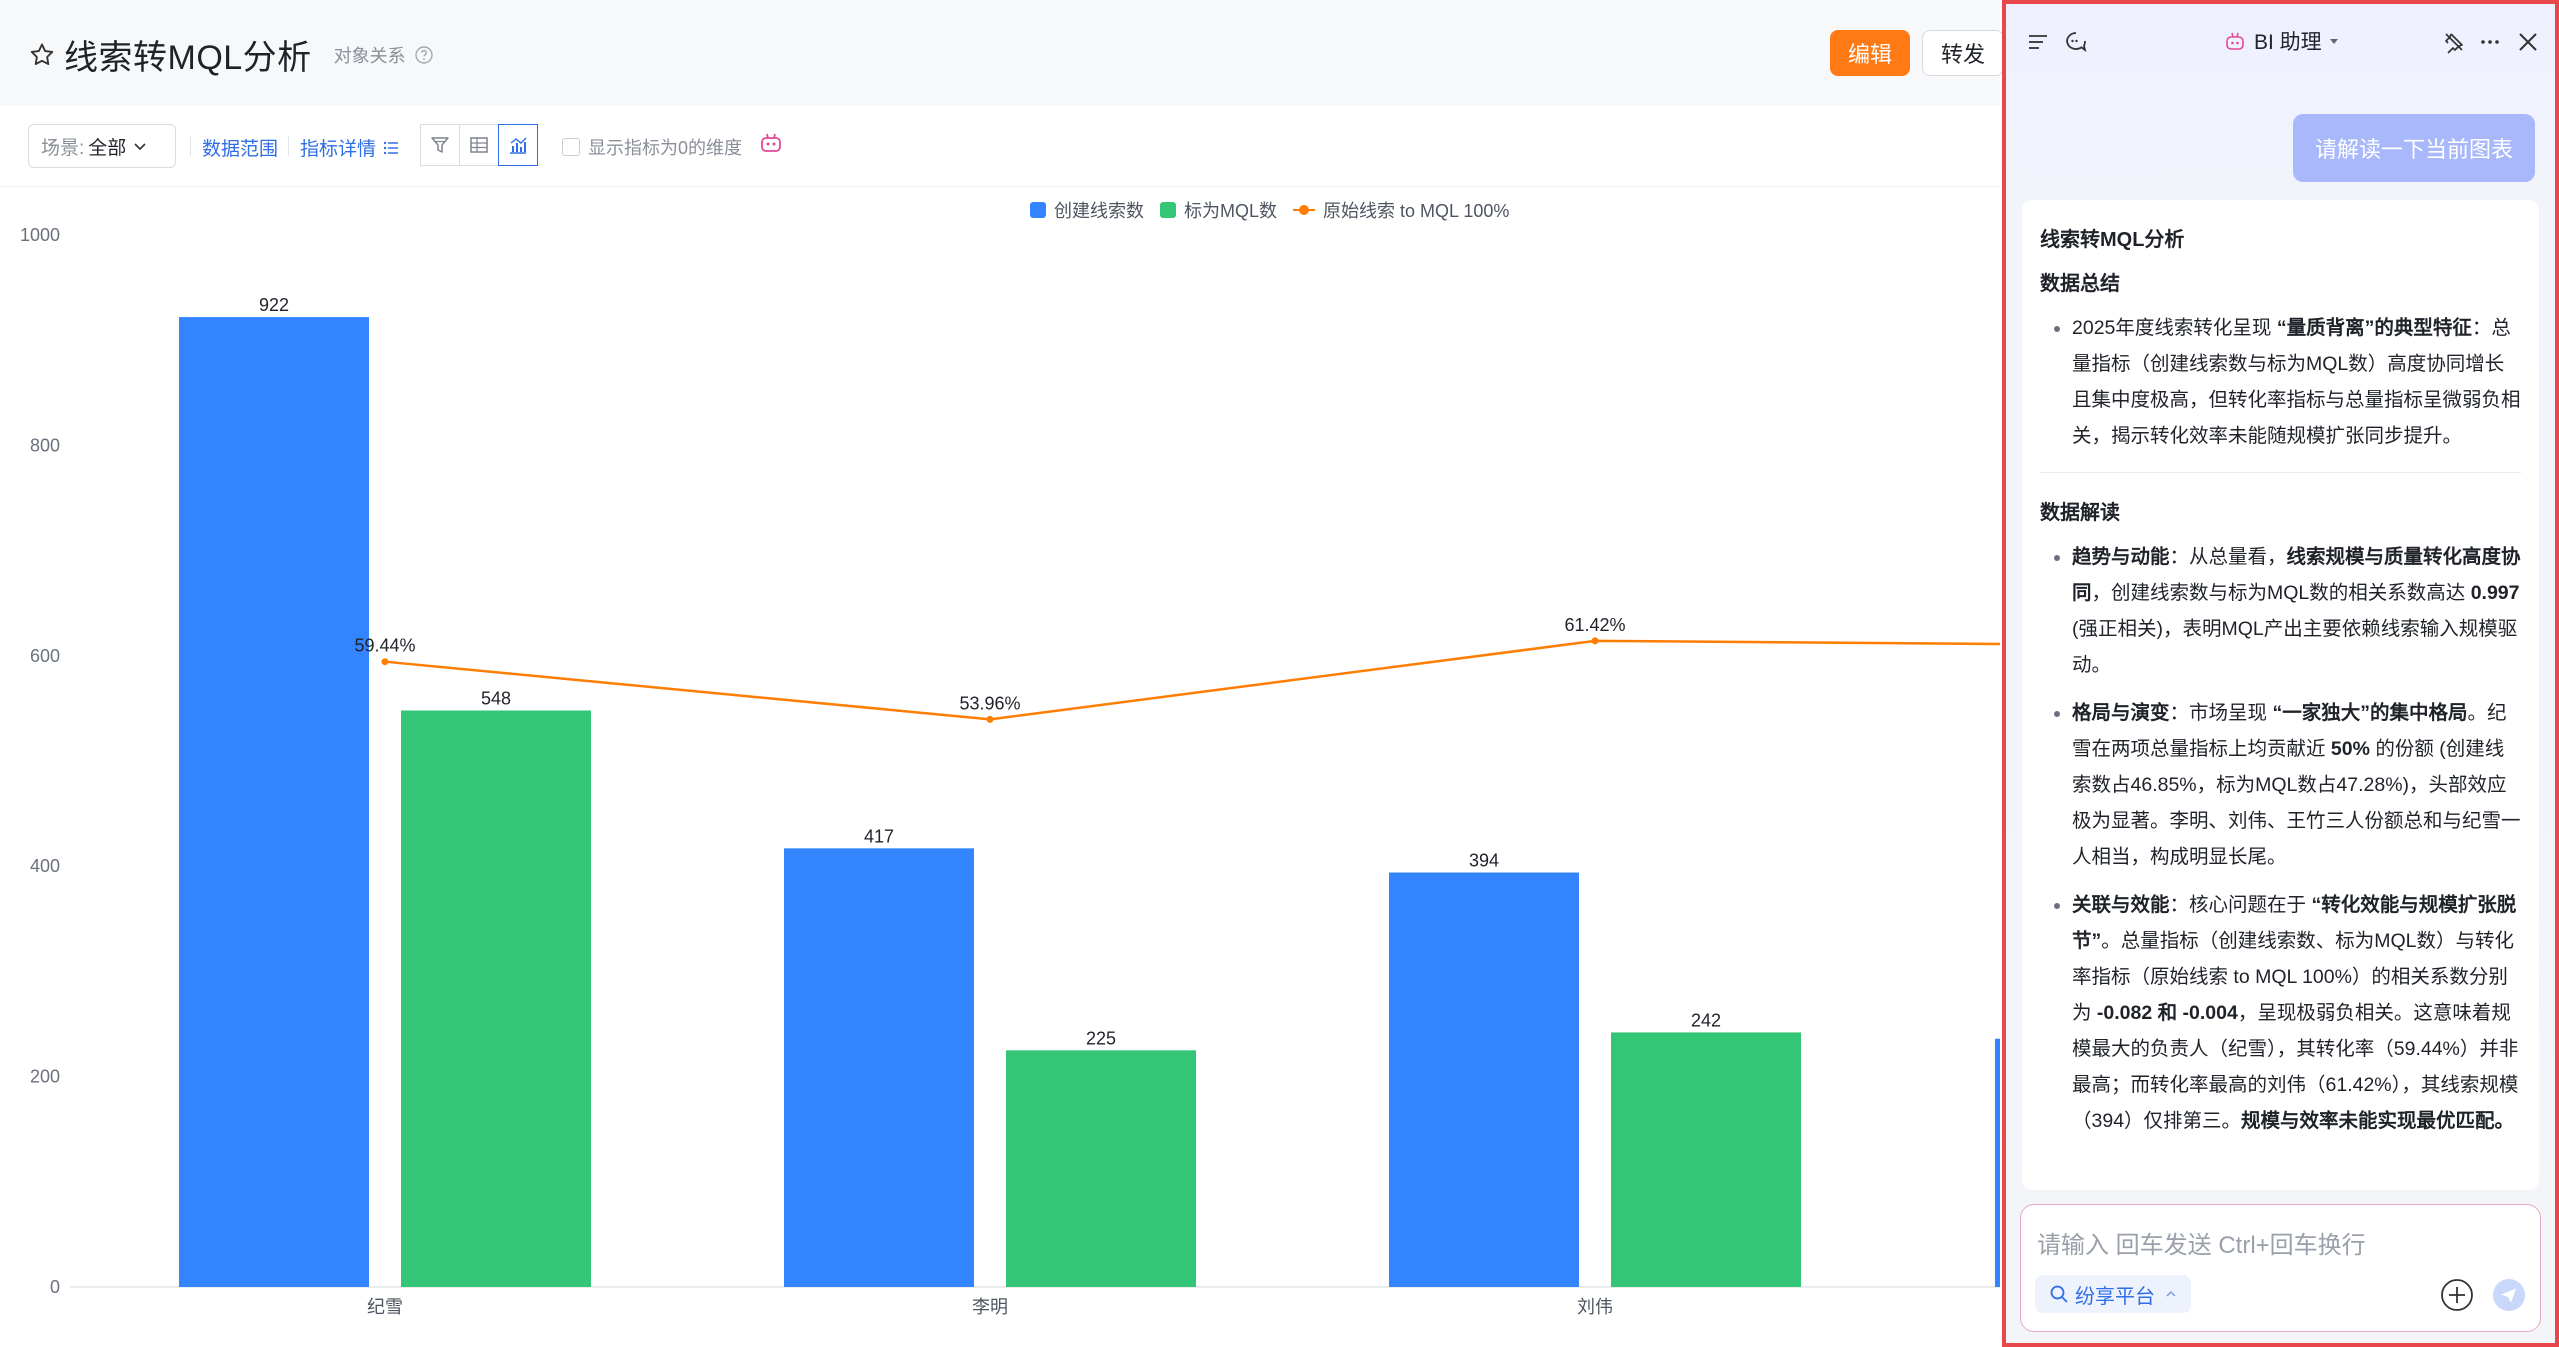 Image resolution: width=2559 pixels, height=1347 pixels. What do you see at coordinates (1002, 53) in the screenshot?
I see `report-header: 线索转MQL分析 对象关系 编辑 转发` at bounding box center [1002, 53].